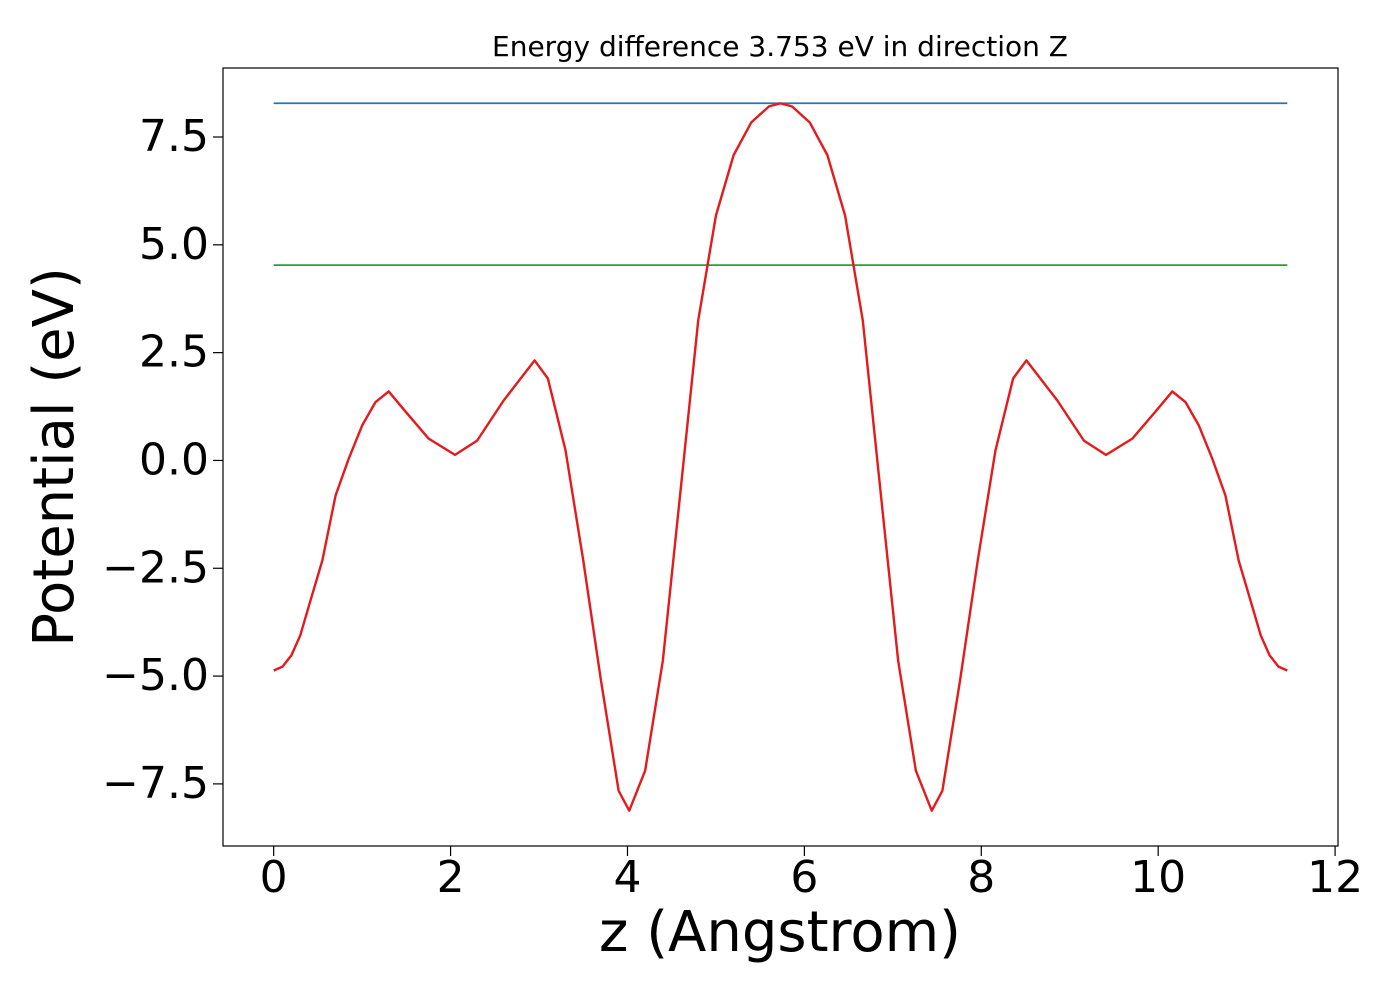 This screenshot has width=1400, height=1000. I want to click on y-axis-label: Potential (eV), so click(54, 457).